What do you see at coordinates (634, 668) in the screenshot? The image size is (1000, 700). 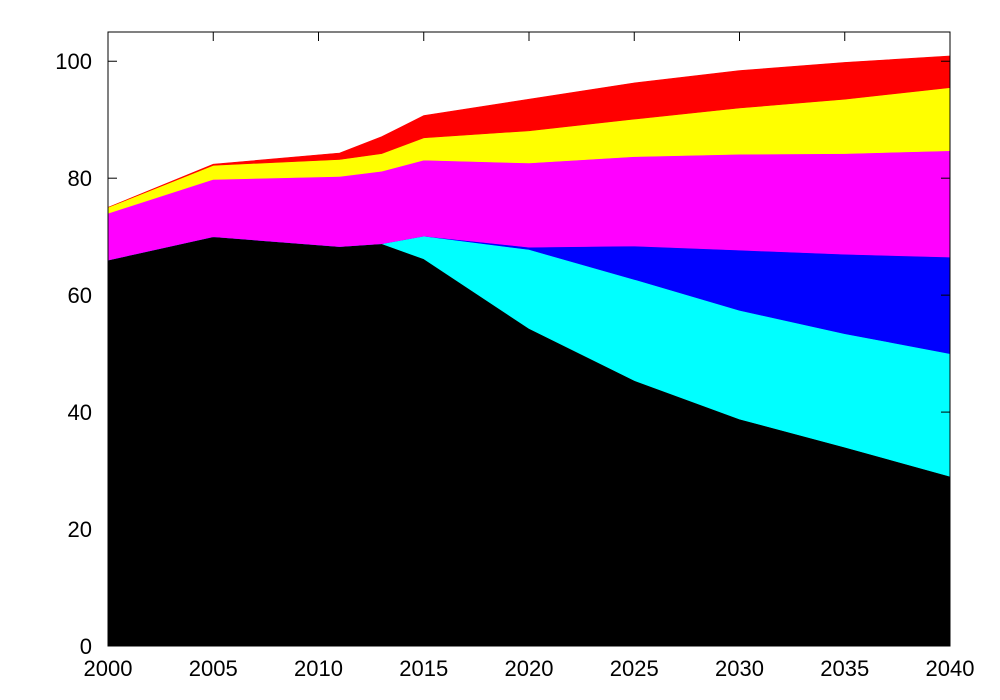 I see `x-tick-label: 2025` at bounding box center [634, 668].